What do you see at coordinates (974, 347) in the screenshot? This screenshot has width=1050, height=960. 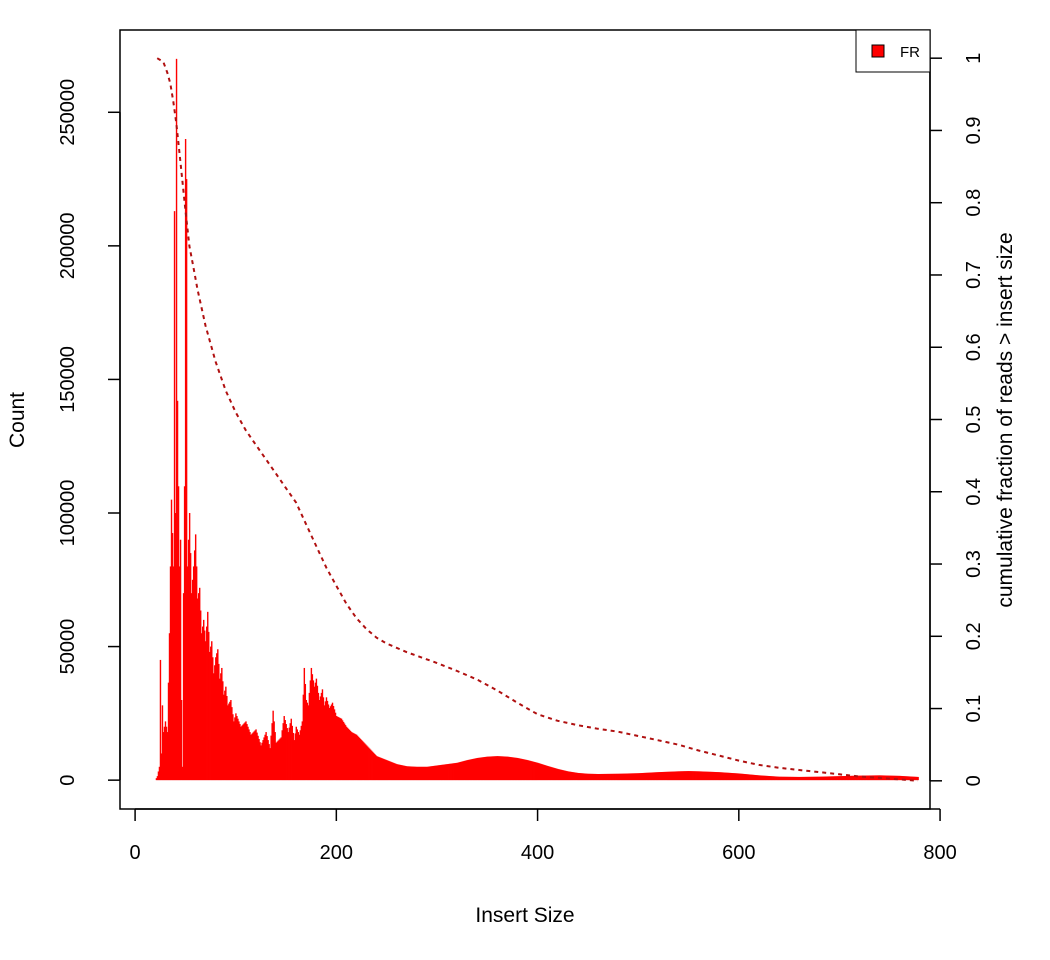 I see `y2-tick-label: 0.6` at bounding box center [974, 347].